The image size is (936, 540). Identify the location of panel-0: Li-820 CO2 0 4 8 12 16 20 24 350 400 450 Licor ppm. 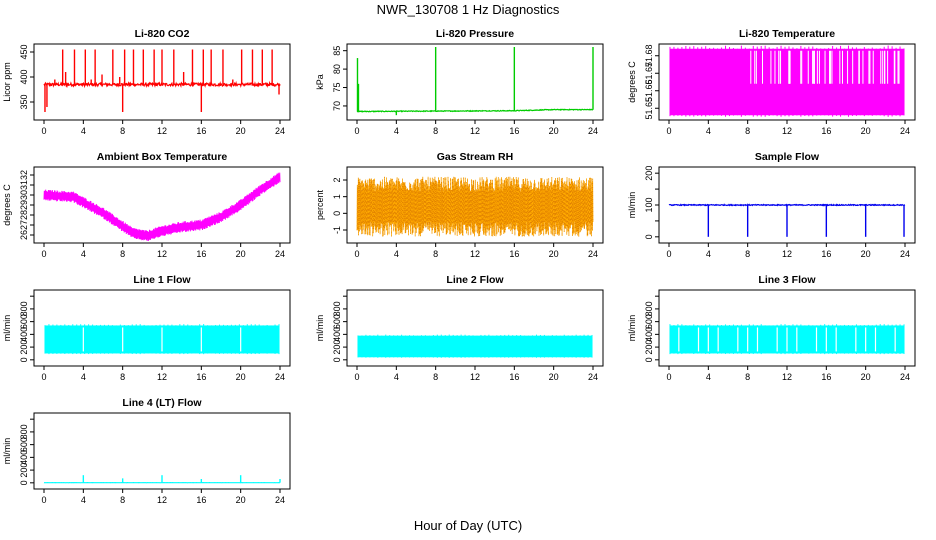
(146, 82).